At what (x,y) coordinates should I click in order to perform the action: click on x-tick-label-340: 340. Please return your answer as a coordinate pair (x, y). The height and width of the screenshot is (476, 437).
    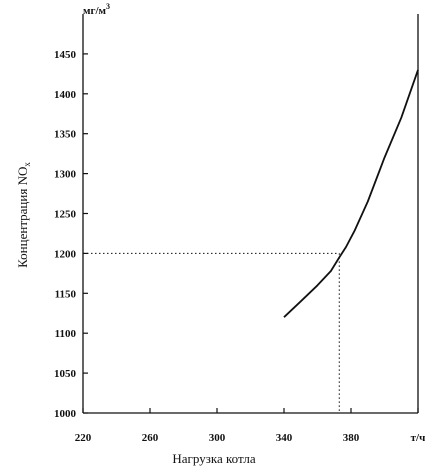
    Looking at the image, I should click on (284, 438).